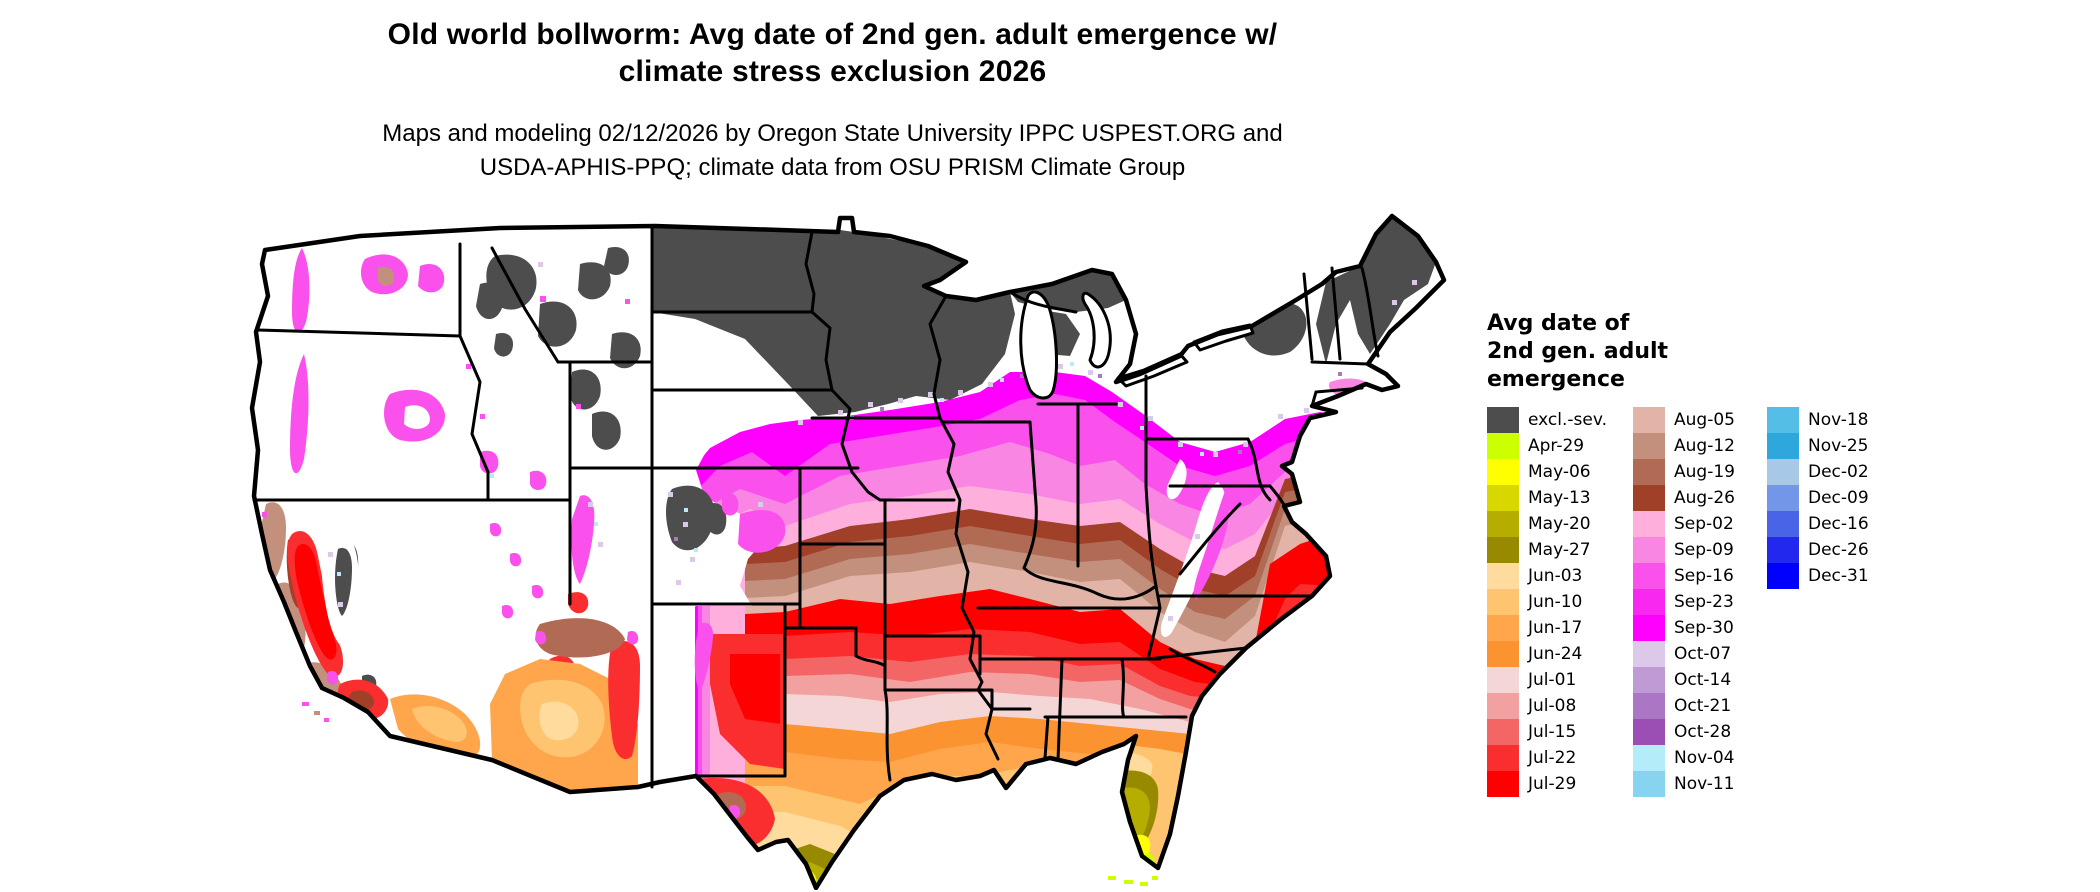  I want to click on legend-item: May-20, so click(1547, 524).